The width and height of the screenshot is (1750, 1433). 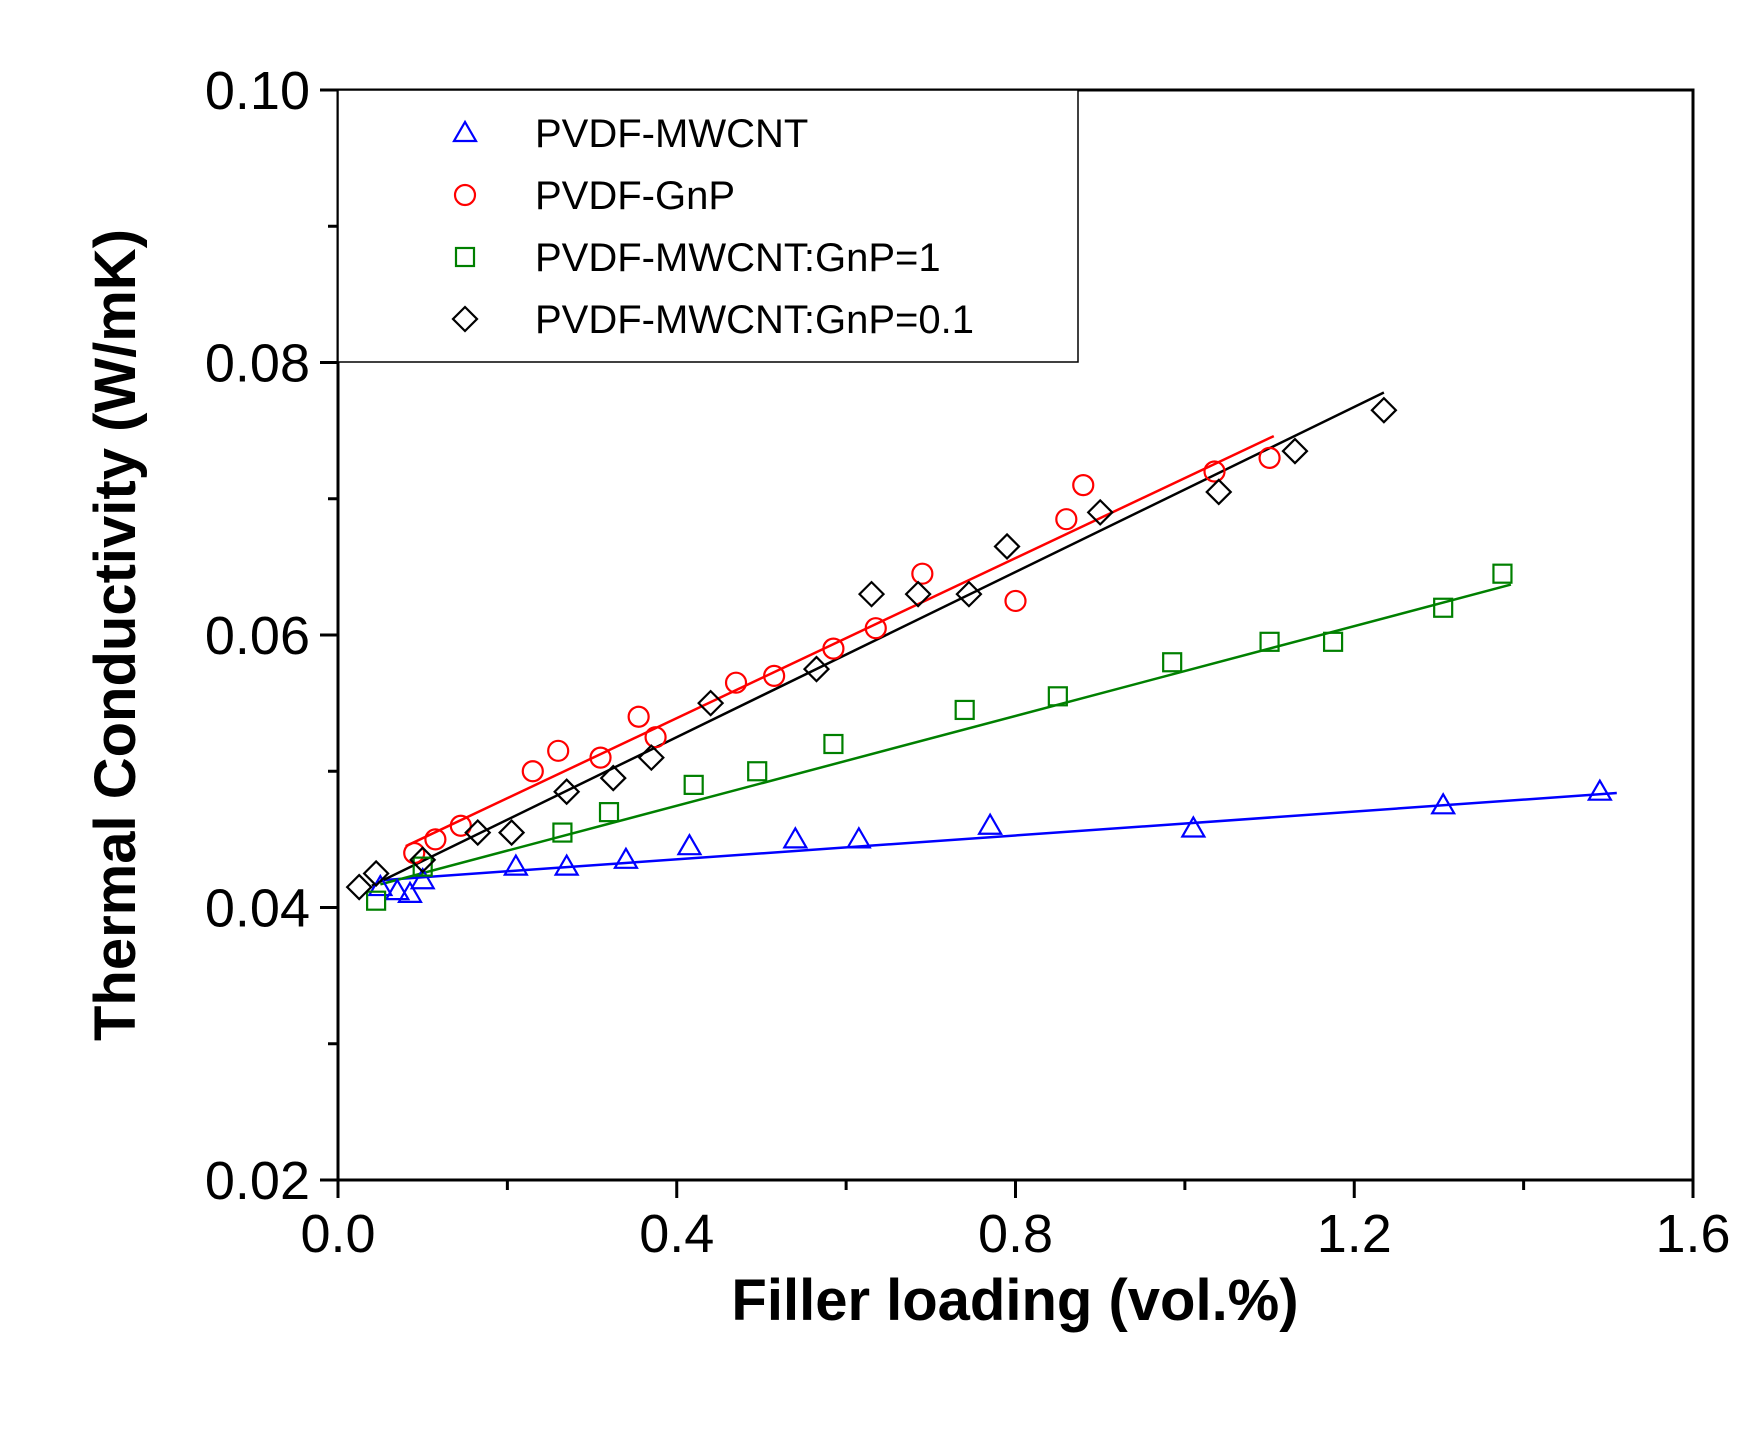 I want to click on legend-label-3: PVDF-MWCNT:GnP=1, so click(x=738, y=258).